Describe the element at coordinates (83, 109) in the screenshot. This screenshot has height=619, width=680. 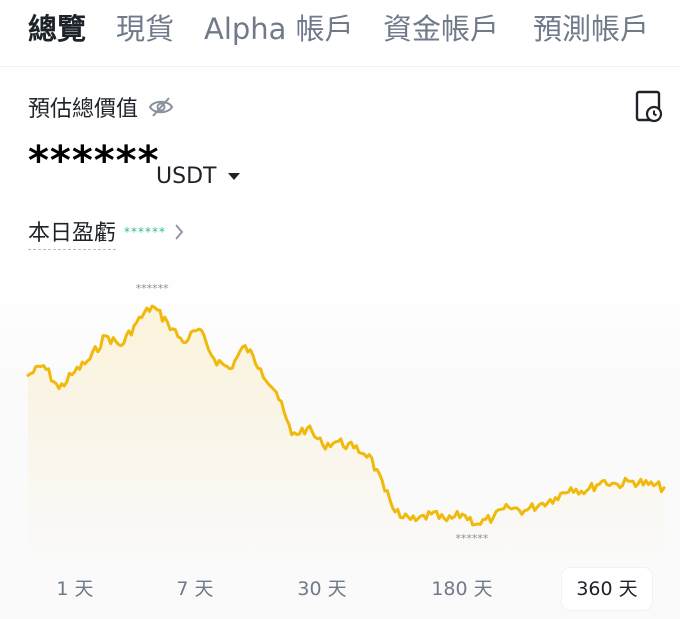
I see `estimated-value-label: 預估總價值` at that location.